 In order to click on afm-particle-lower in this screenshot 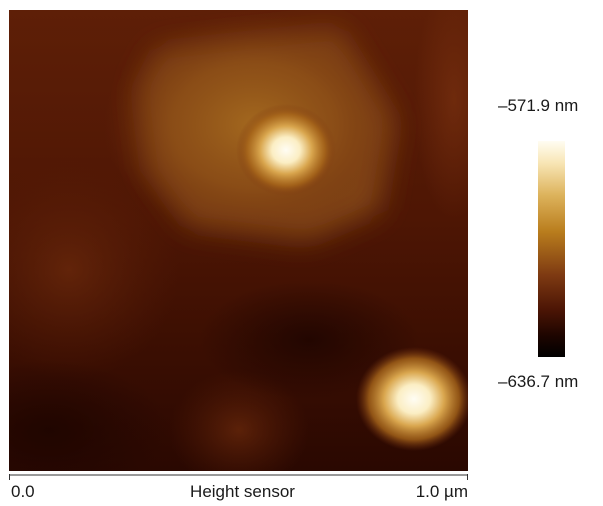, I will do `click(412, 399)`.